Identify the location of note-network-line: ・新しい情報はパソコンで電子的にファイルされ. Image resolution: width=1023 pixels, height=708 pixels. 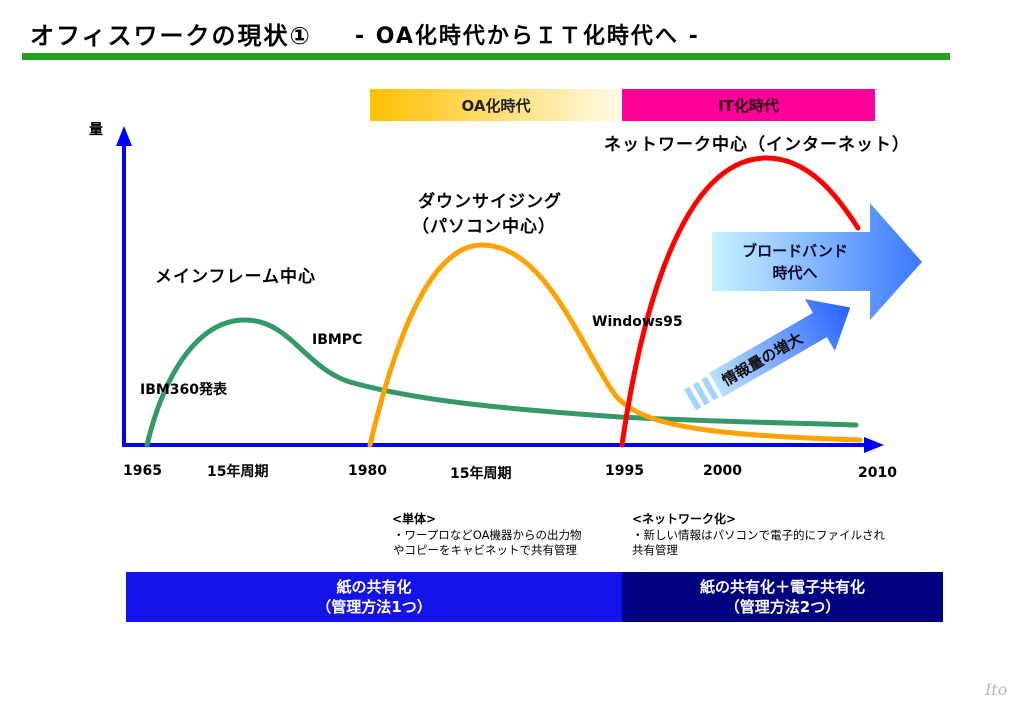
(758, 535).